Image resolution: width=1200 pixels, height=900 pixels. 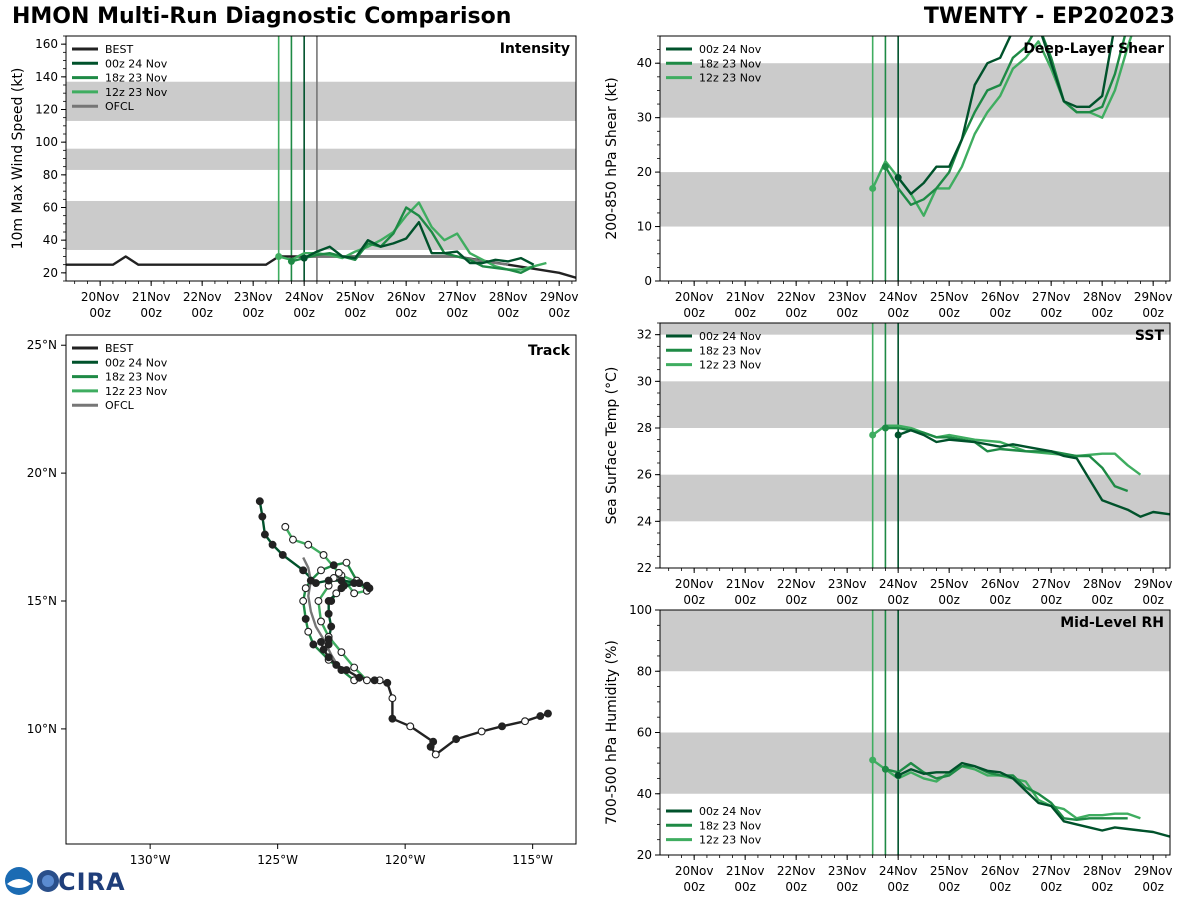 What do you see at coordinates (612, 732) in the screenshot?
I see `y-axis-label: 700-500 hPa Humidity (%)` at bounding box center [612, 732].